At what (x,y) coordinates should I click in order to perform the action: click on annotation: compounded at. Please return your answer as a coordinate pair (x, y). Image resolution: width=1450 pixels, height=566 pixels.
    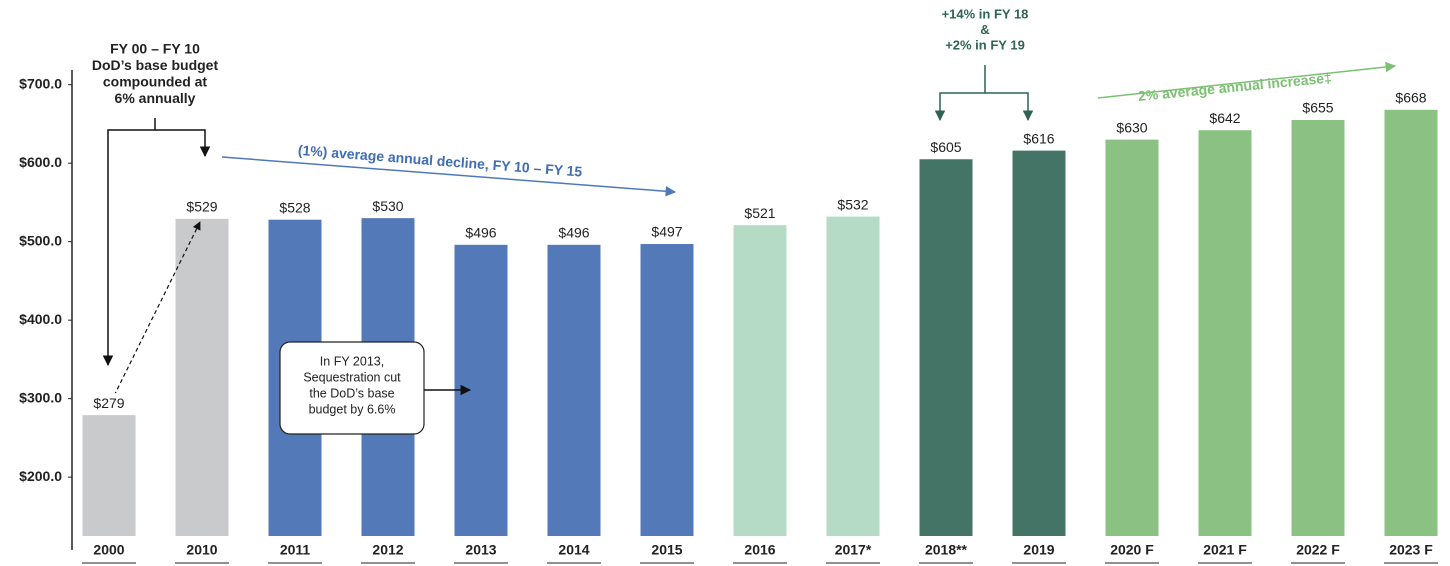
    Looking at the image, I should click on (155, 82).